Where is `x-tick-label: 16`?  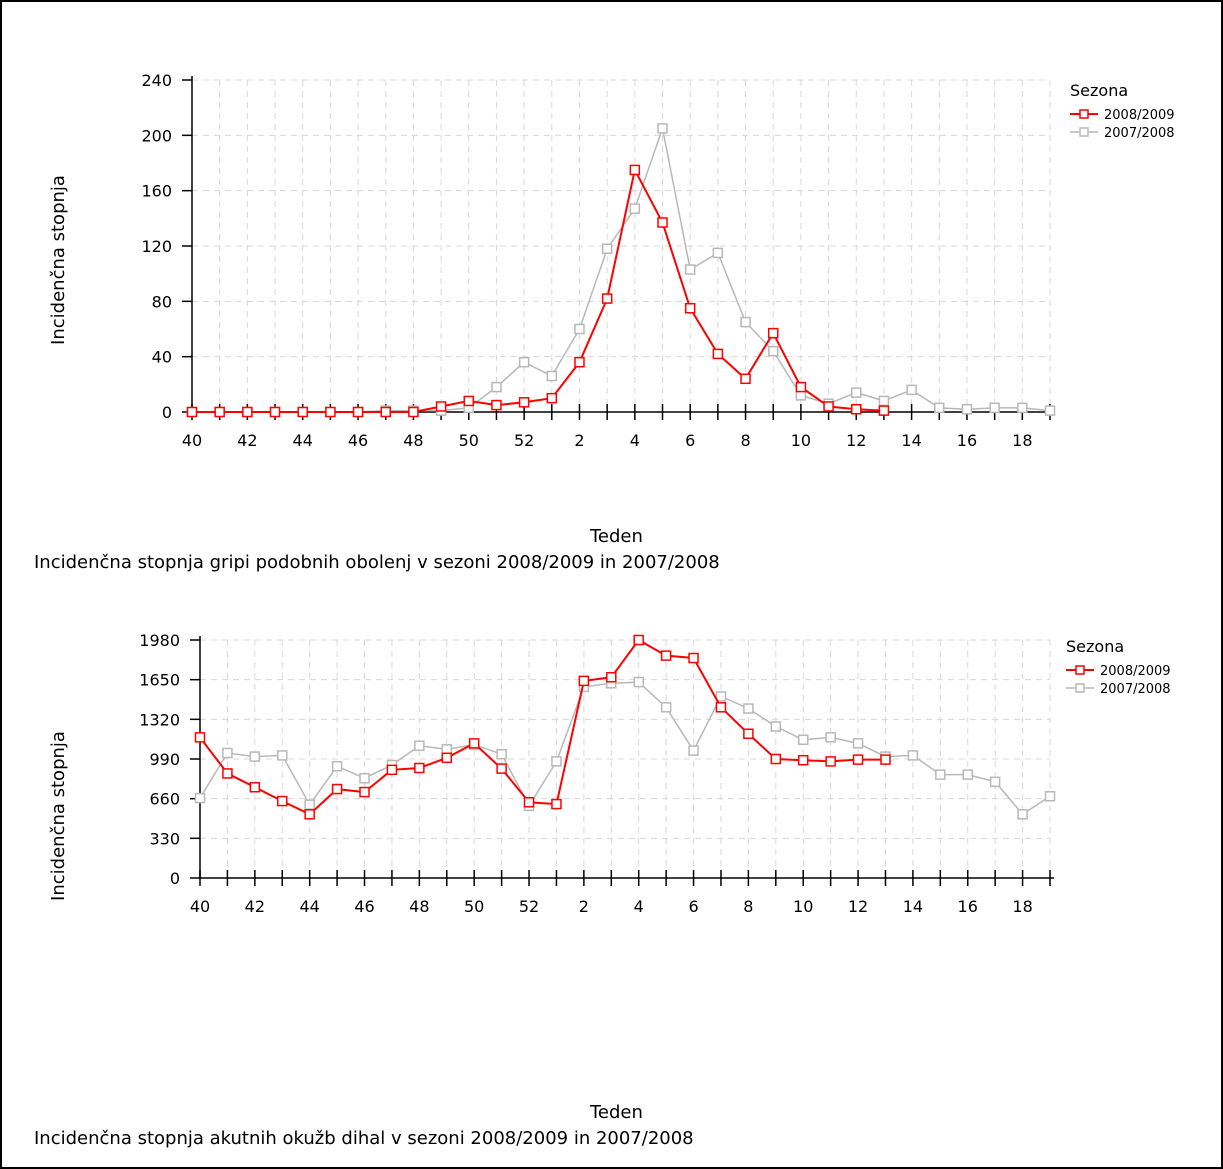 x-tick-label: 16 is located at coordinates (968, 906).